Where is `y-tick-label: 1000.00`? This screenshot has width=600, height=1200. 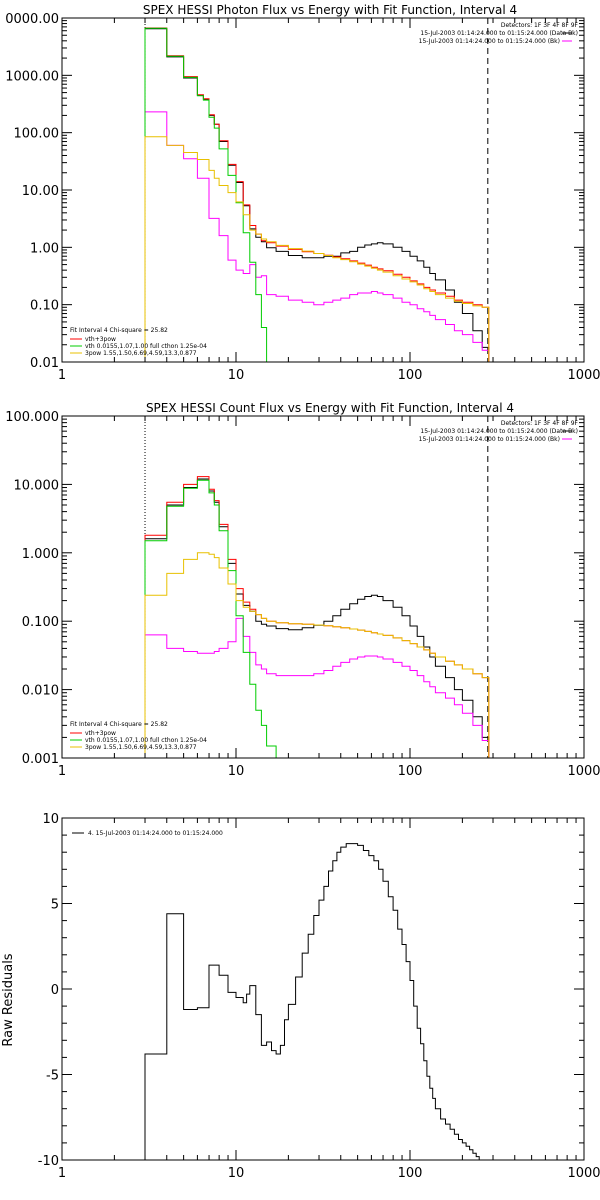
y-tick-label: 1000.00 is located at coordinates (32, 76).